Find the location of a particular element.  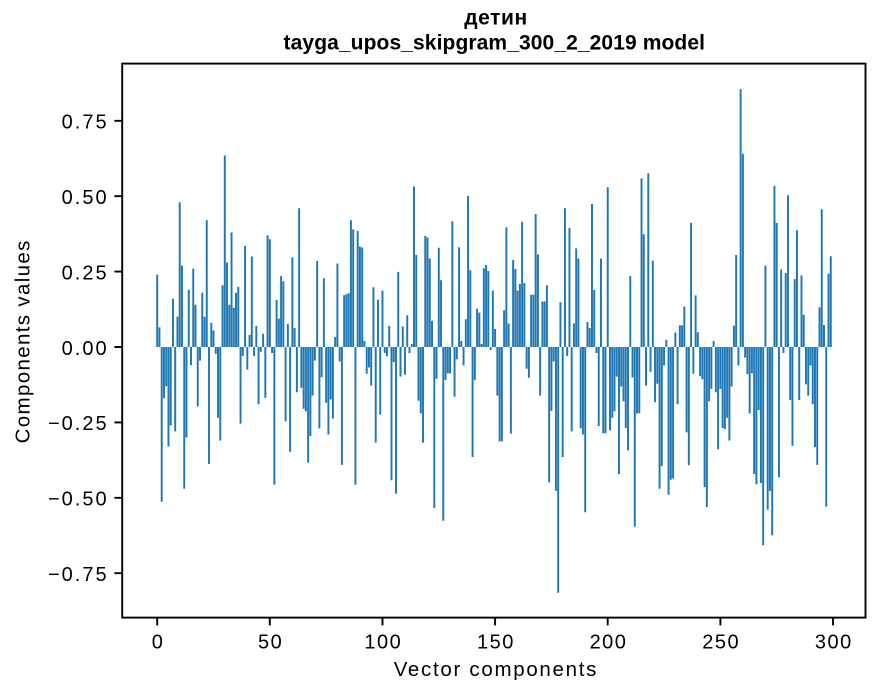

svg-text: 100 is located at coordinates (383, 642).